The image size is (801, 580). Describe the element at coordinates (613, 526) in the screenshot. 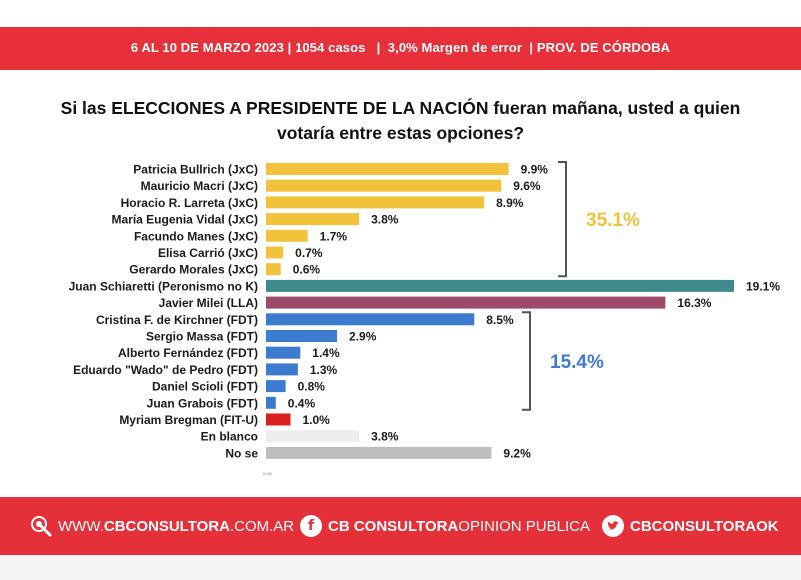

I see `twitter-icon` at that location.